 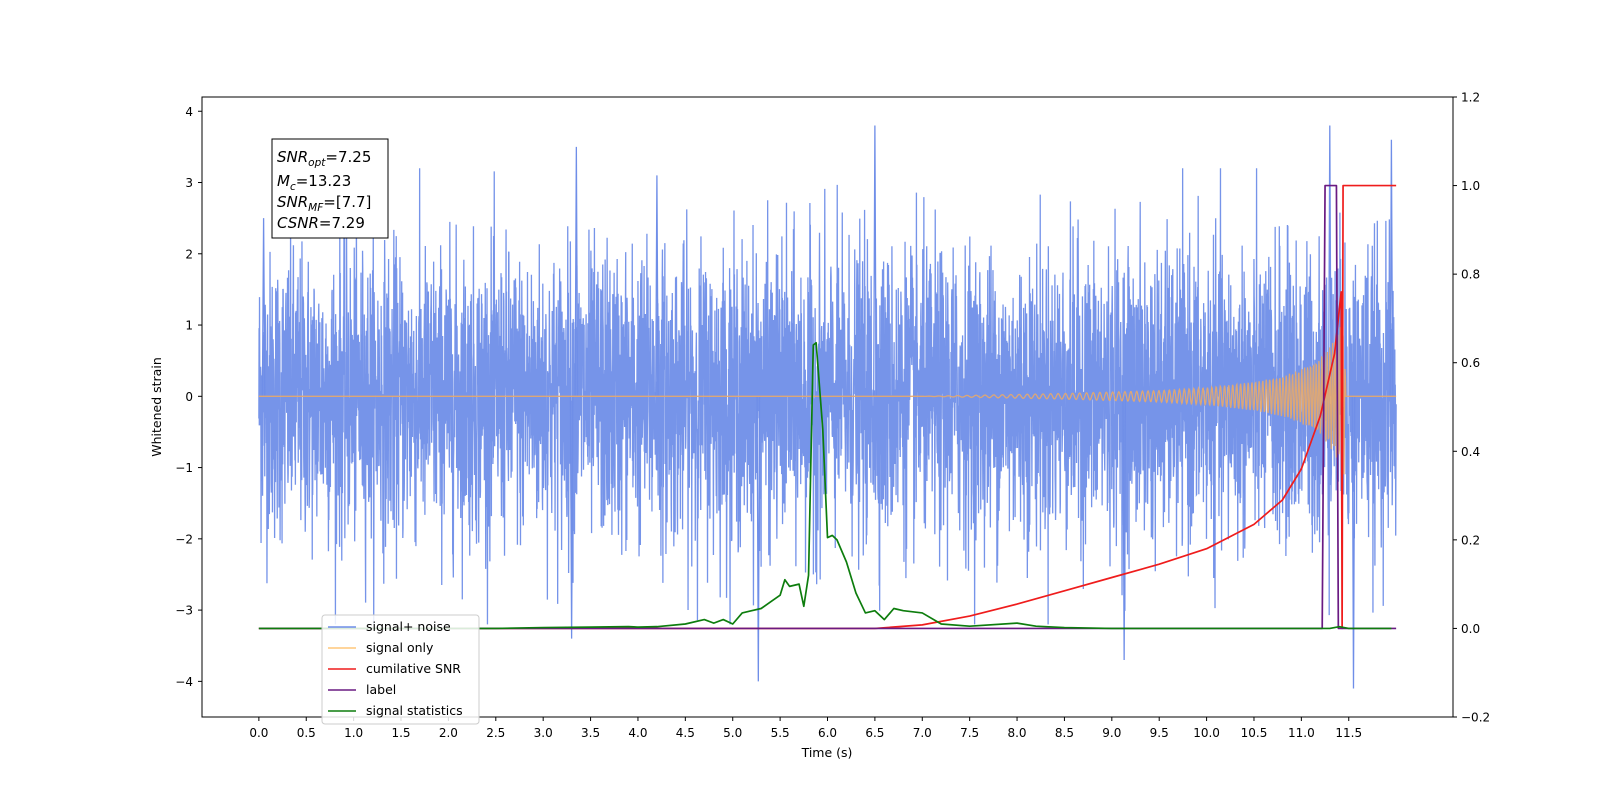 I want to click on x-tick-label: 4.5, so click(x=685, y=733).